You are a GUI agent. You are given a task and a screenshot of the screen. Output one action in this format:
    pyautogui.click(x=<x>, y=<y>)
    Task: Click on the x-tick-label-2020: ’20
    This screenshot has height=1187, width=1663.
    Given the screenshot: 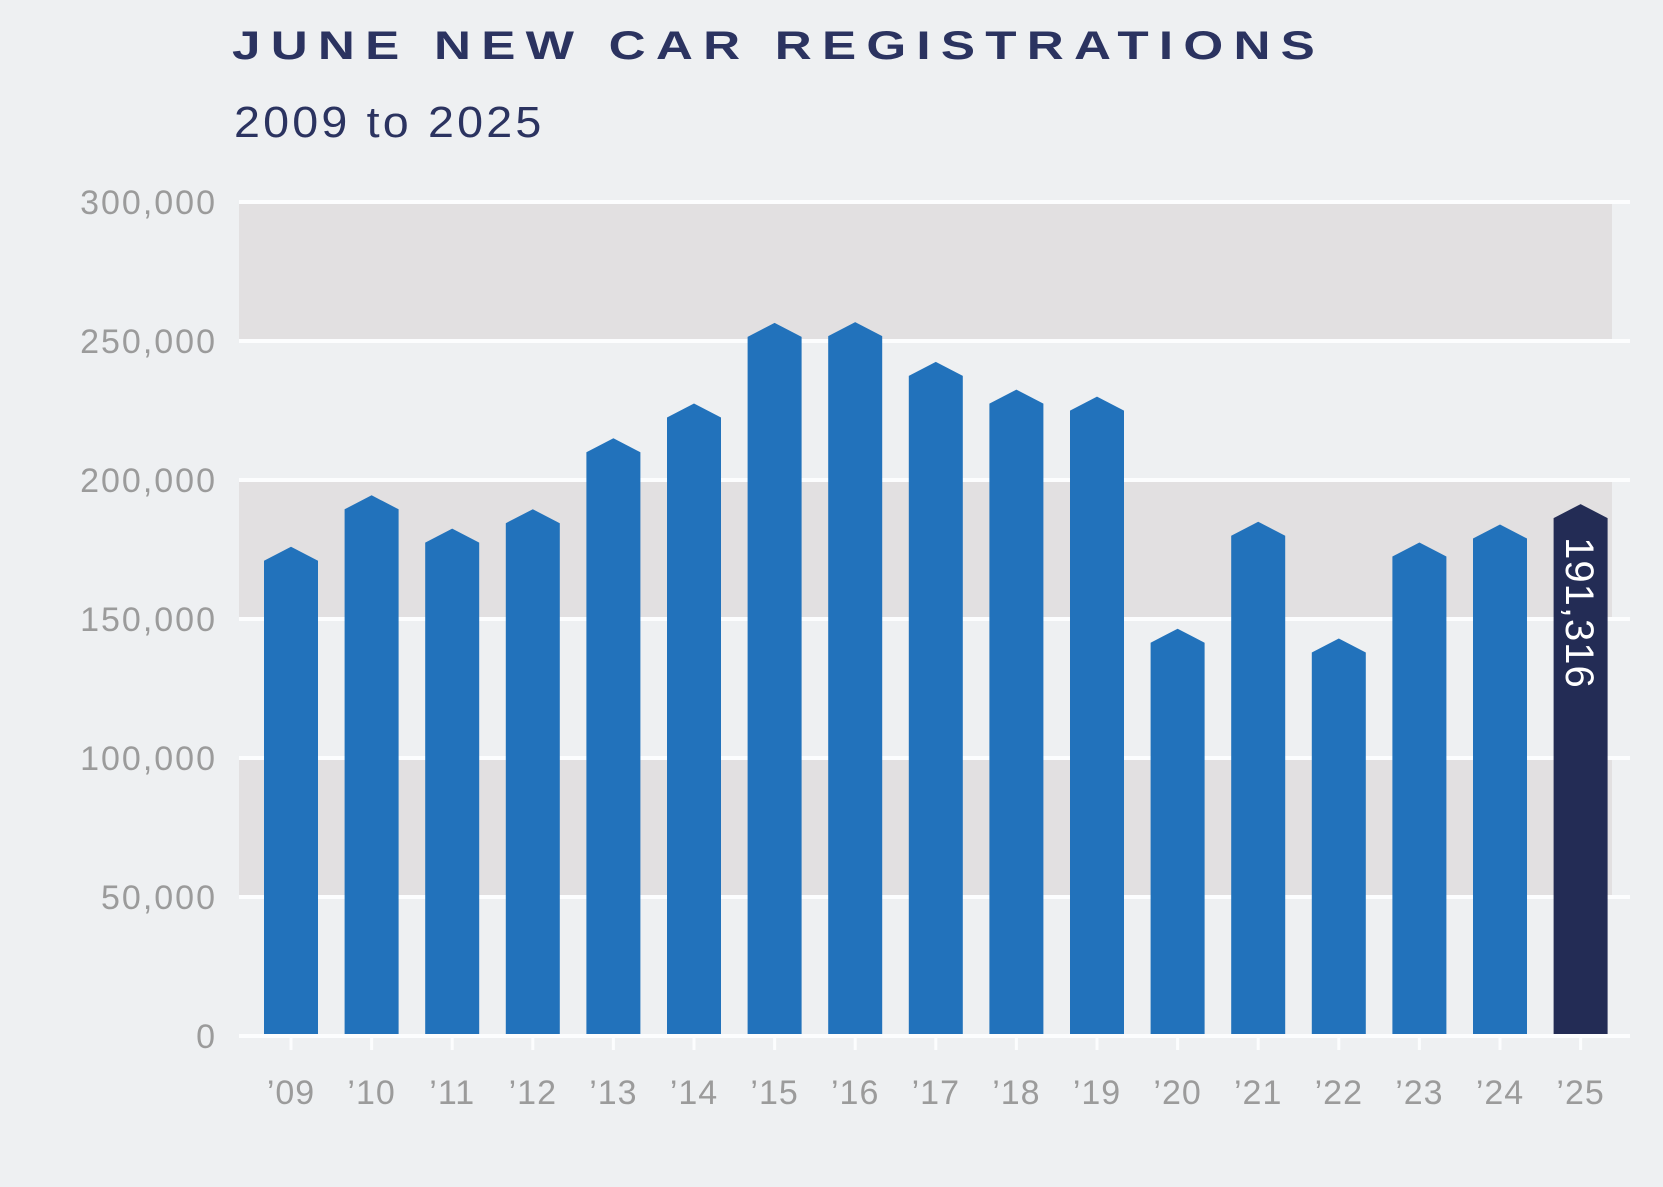 What is the action you would take?
    pyautogui.click(x=1177, y=1093)
    